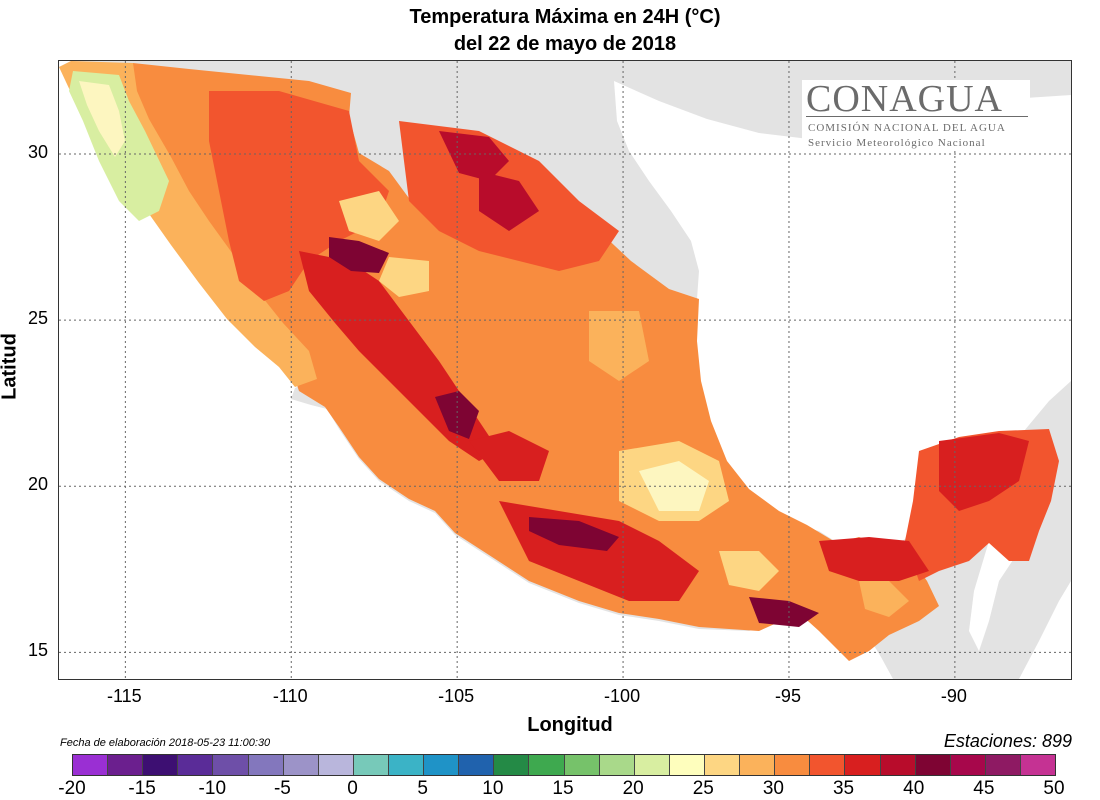 This screenshot has height=800, width=1100. What do you see at coordinates (907, 128) in the screenshot?
I see `logo-subtitle-1: COMISIÓN NACIONAL DEL AGUA` at bounding box center [907, 128].